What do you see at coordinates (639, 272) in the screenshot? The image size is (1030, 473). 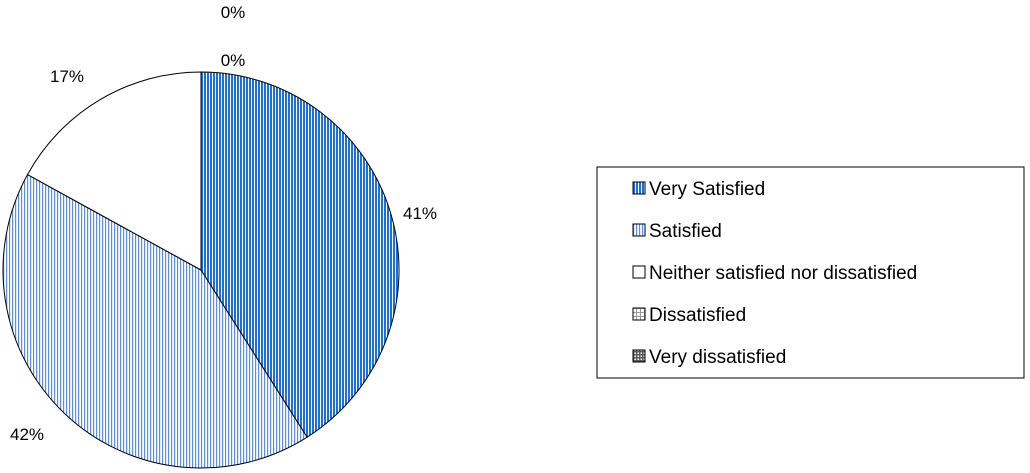 I see `legend-swatch-neither-satisfied-nor-dissatisfied` at bounding box center [639, 272].